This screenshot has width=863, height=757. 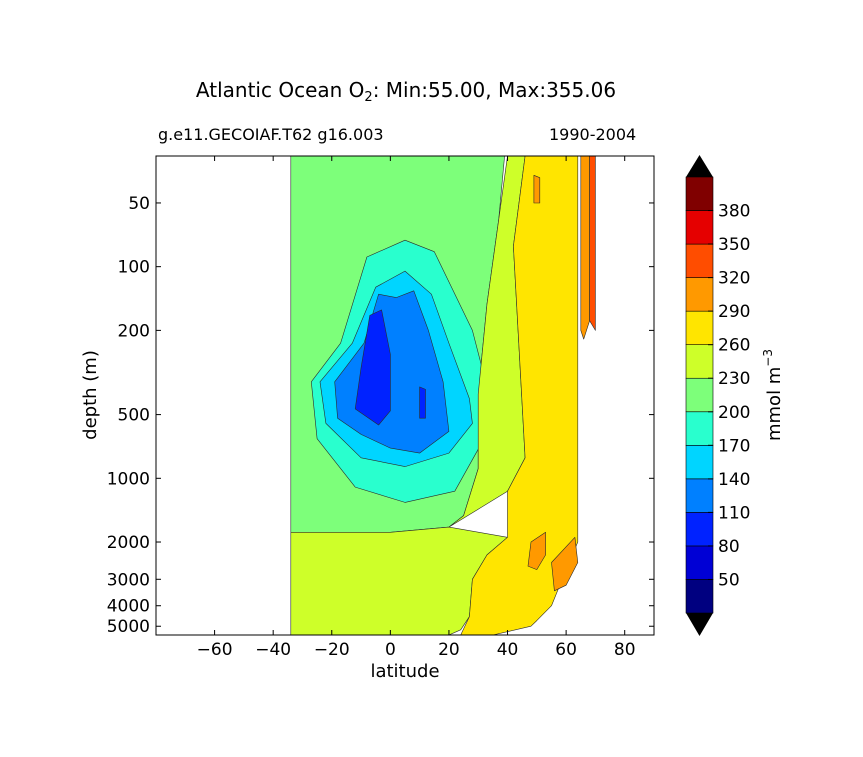 I want to click on colorbar-tick-label: 260, so click(x=734, y=346).